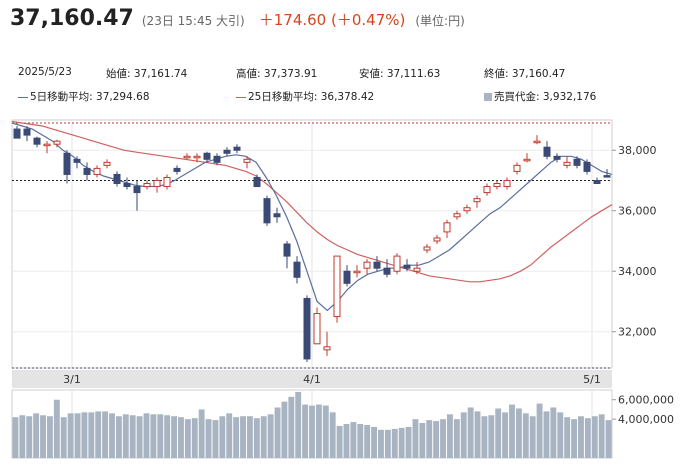  What do you see at coordinates (72, 18) in the screenshot?
I see `current-price: 37,160.47` at bounding box center [72, 18].